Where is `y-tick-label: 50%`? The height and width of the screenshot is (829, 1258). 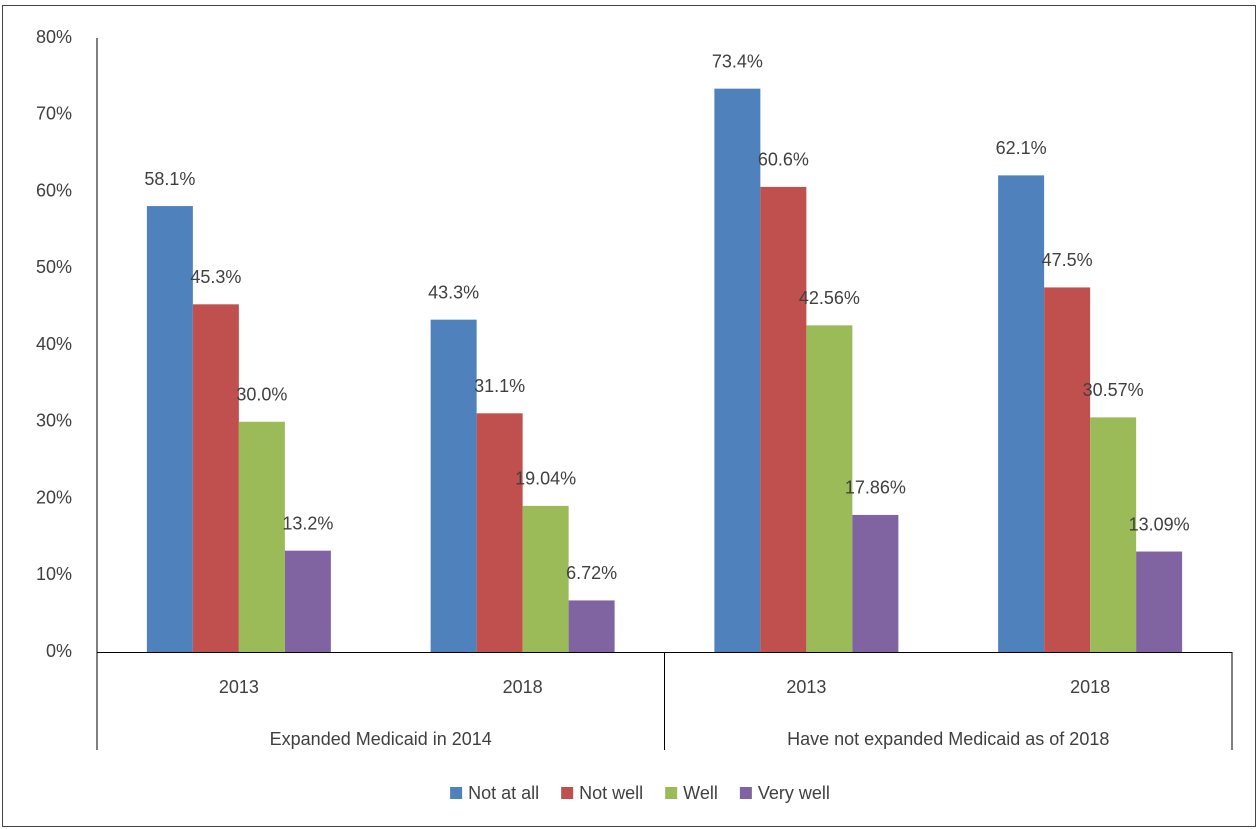
y-tick-label: 50% is located at coordinates (54, 267).